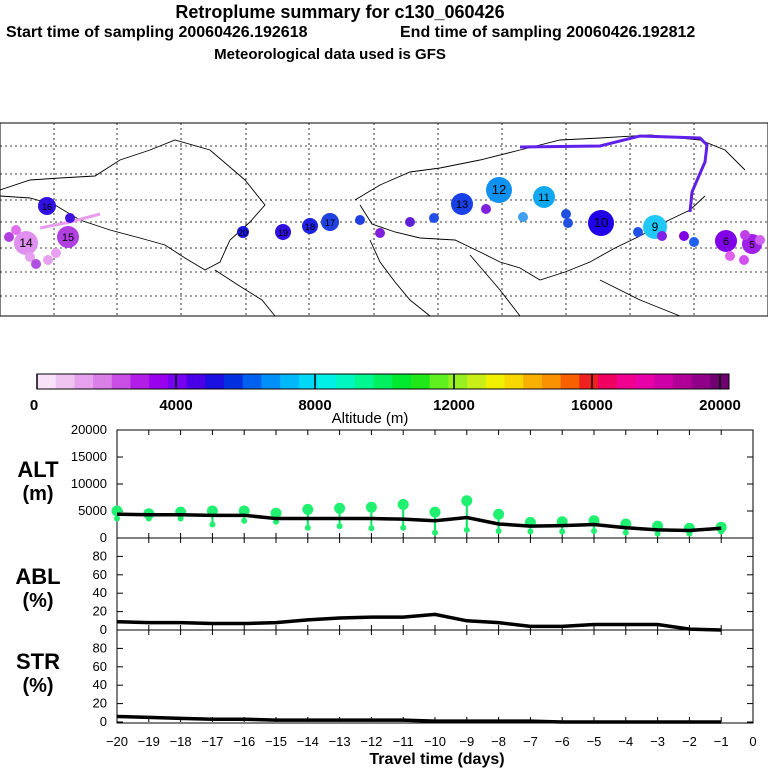  Describe the element at coordinates (37, 576) in the screenshot. I see `abl-label: ABL` at that location.